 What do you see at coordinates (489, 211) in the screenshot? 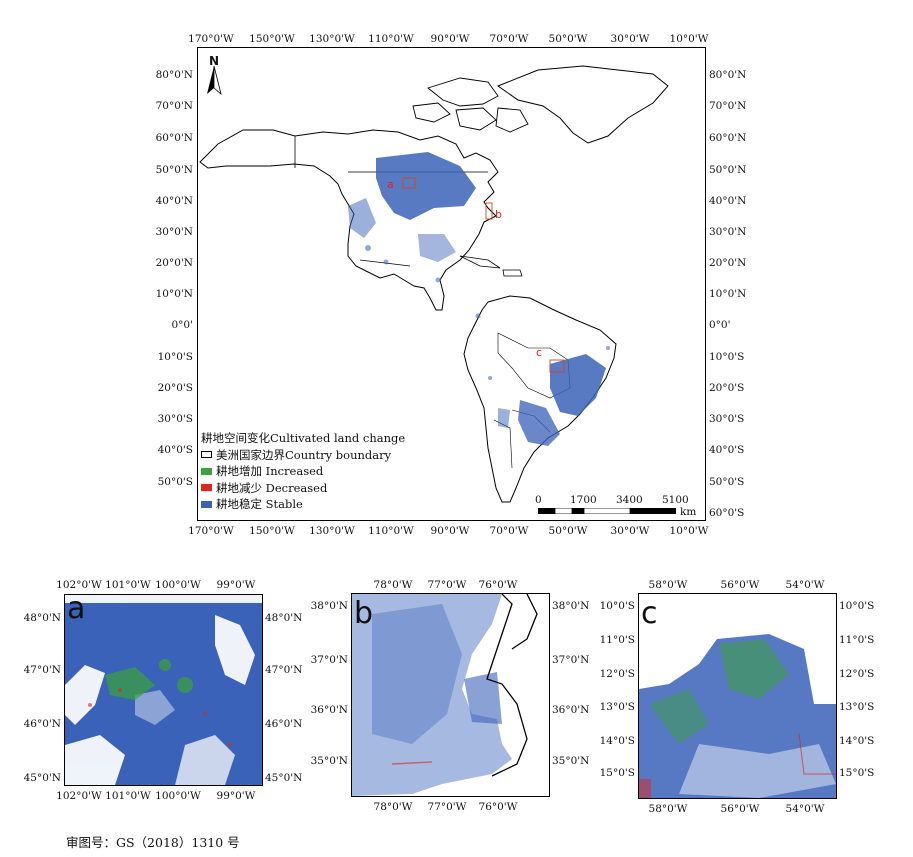
I see `region-b-box` at bounding box center [489, 211].